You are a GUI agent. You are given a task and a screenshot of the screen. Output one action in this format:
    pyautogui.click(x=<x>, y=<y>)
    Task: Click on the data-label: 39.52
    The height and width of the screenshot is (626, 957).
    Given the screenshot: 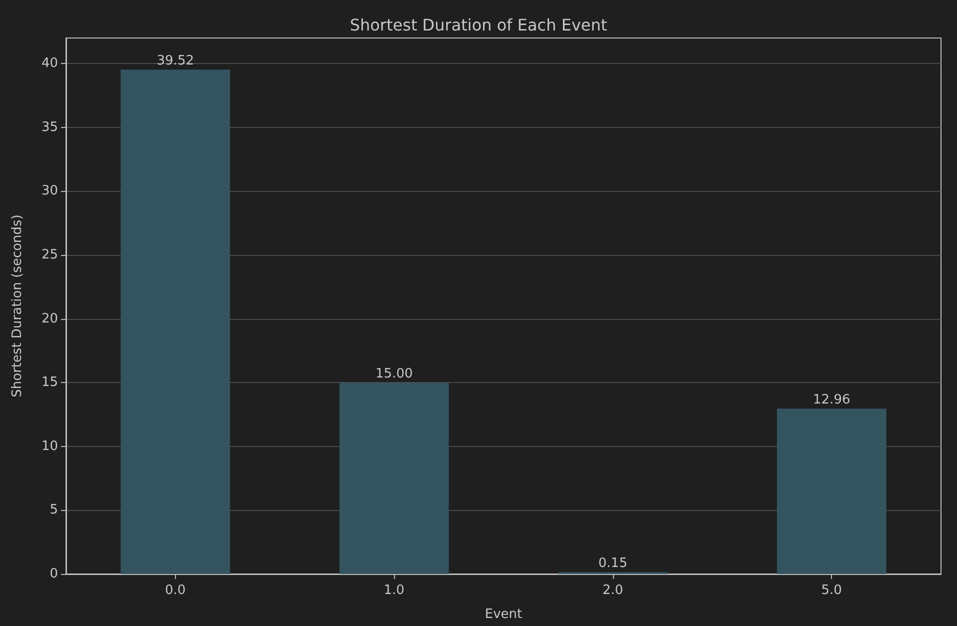 What is the action you would take?
    pyautogui.click(x=175, y=61)
    